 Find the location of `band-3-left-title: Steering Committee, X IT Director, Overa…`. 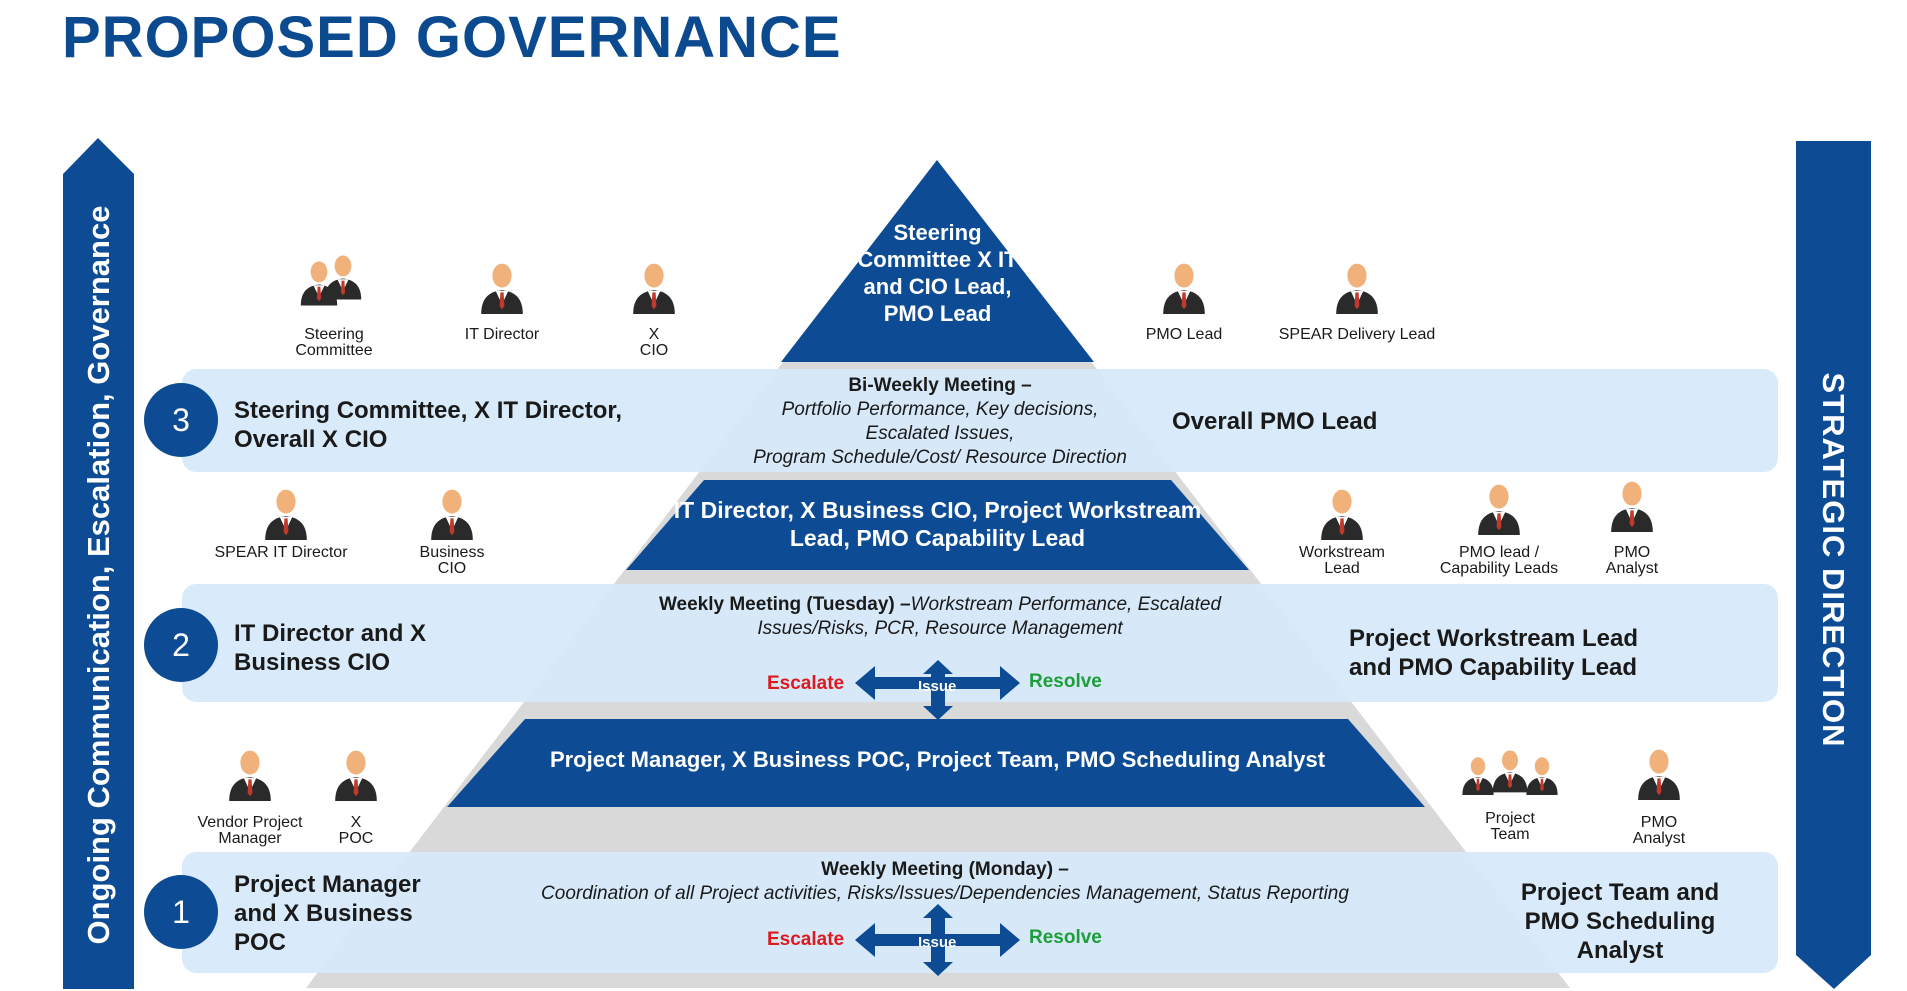

band-3-left-title: Steering Committee, X IT Director, Overa… is located at coordinates (428, 425).